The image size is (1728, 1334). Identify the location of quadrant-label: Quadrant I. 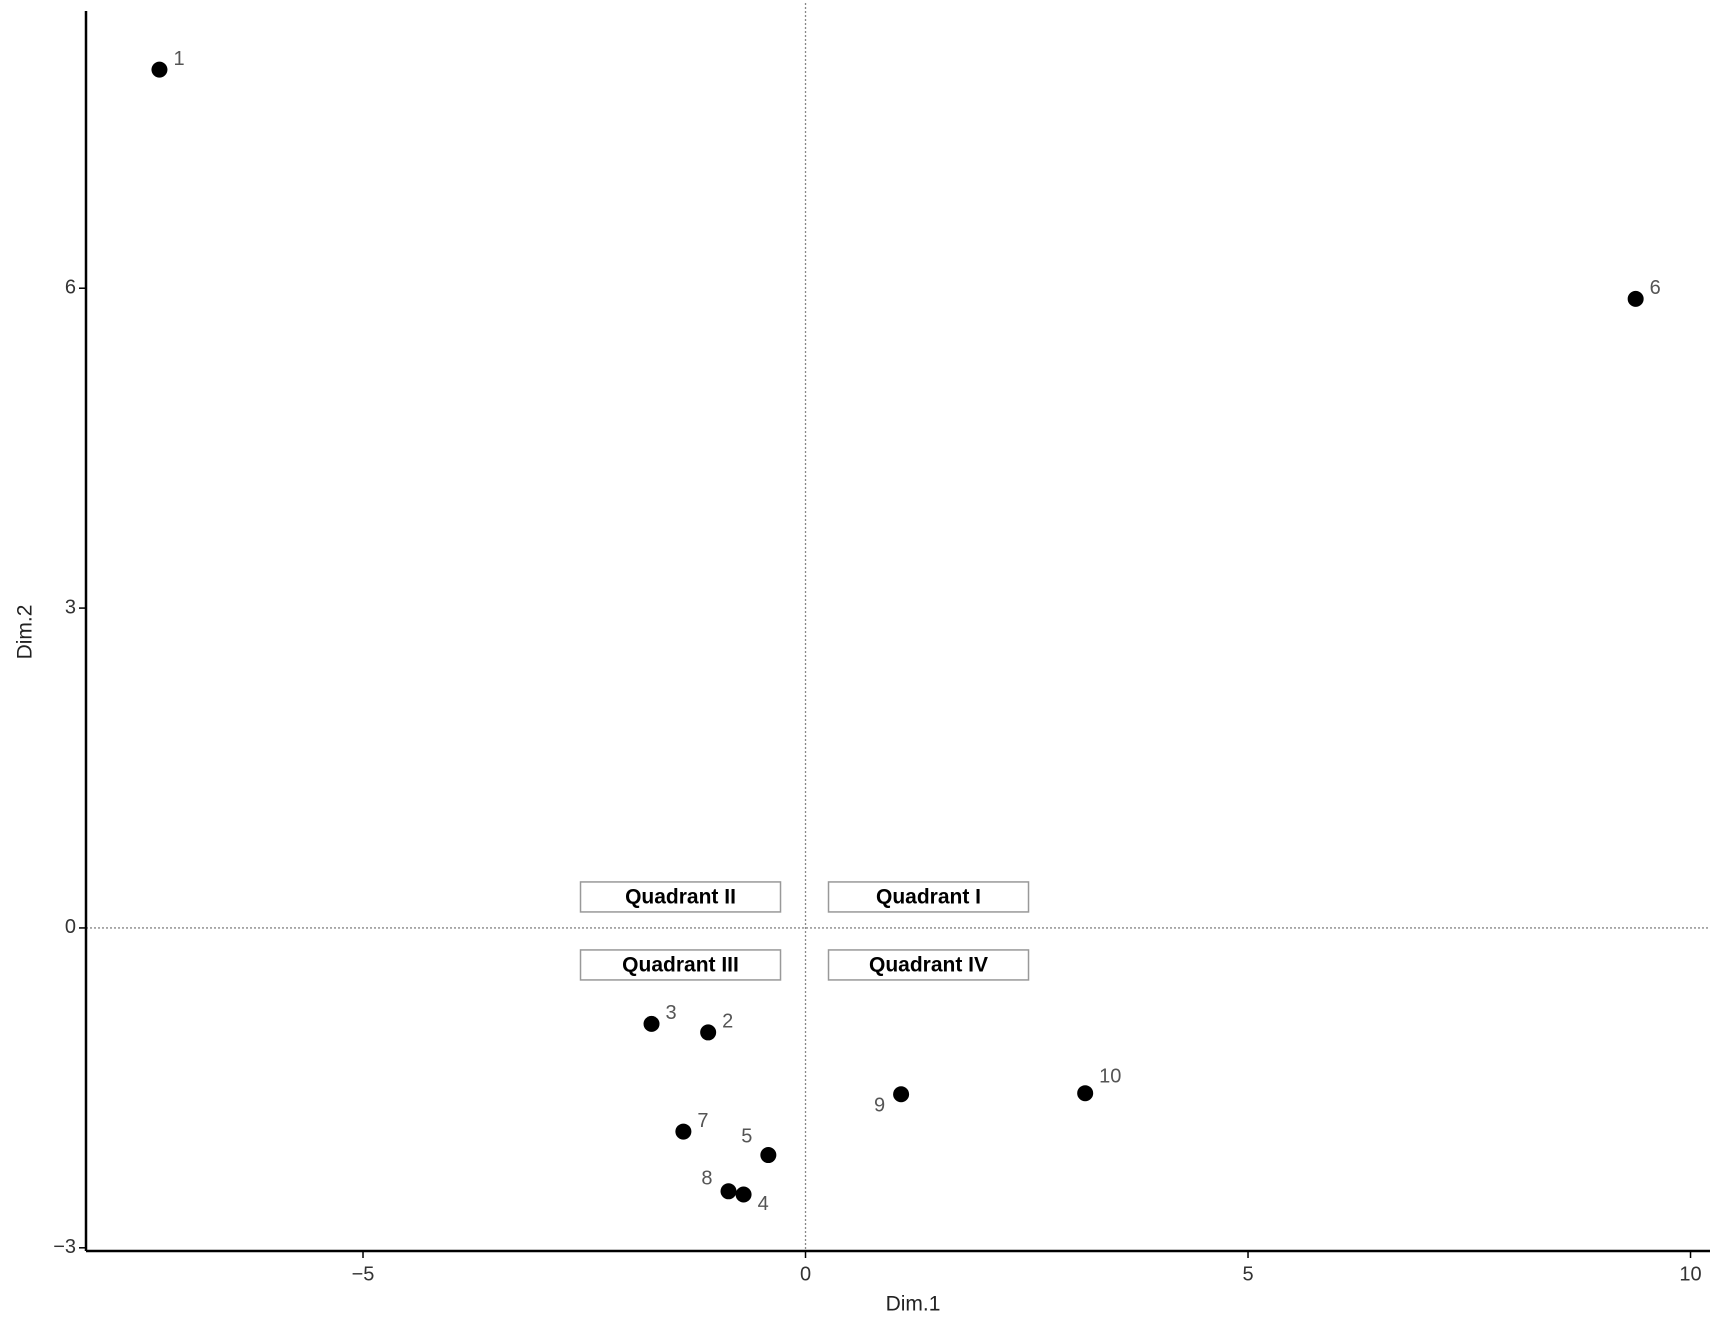
(928, 896).